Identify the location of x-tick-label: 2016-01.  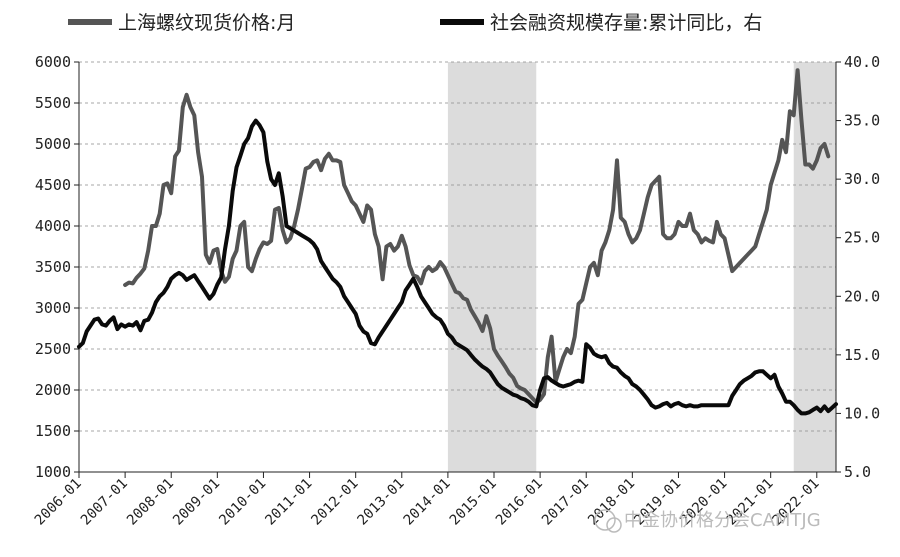
(519, 502).